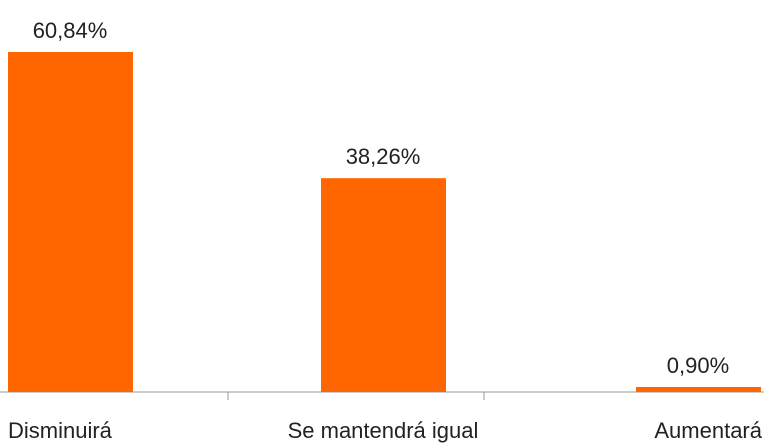 The height and width of the screenshot is (445, 764). I want to click on value-label: 0,90%, so click(698, 365).